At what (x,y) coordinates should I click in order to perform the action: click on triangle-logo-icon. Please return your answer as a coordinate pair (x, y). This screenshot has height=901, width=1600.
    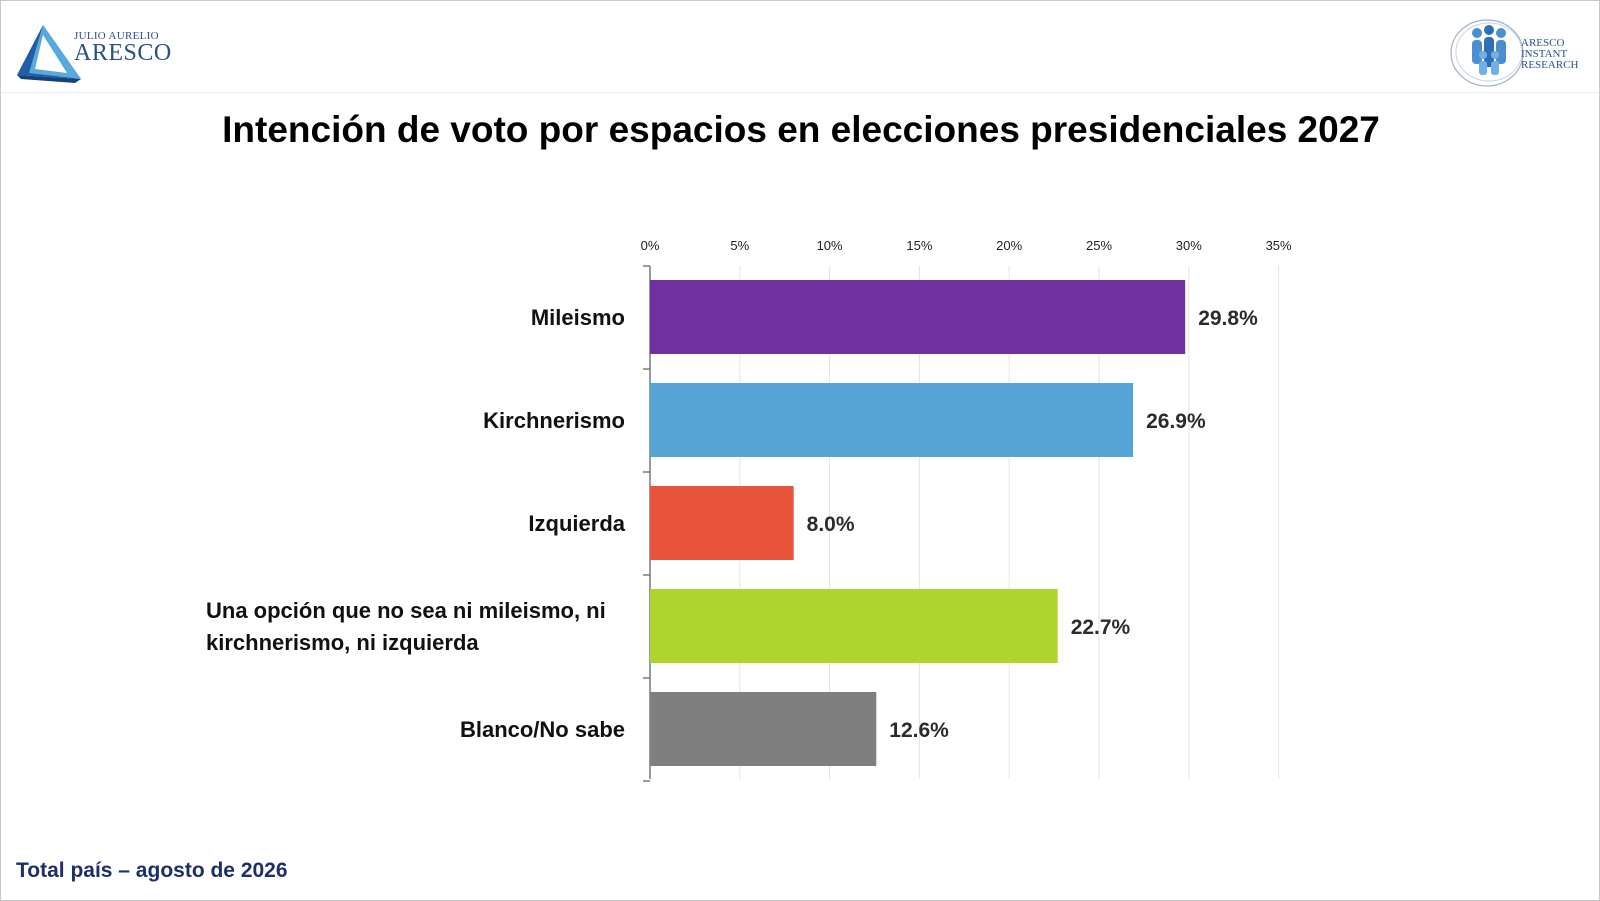
    Looking at the image, I should click on (49, 54).